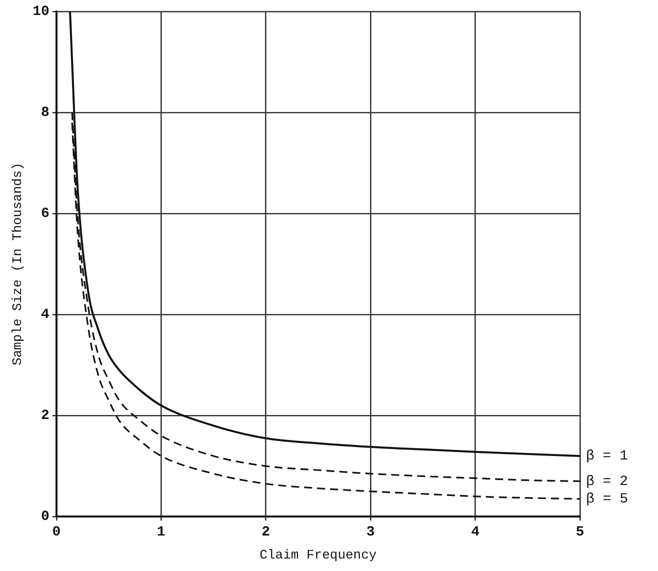 This screenshot has width=658, height=571. Describe the element at coordinates (56, 532) in the screenshot. I see `x-tick-label: 0` at that location.